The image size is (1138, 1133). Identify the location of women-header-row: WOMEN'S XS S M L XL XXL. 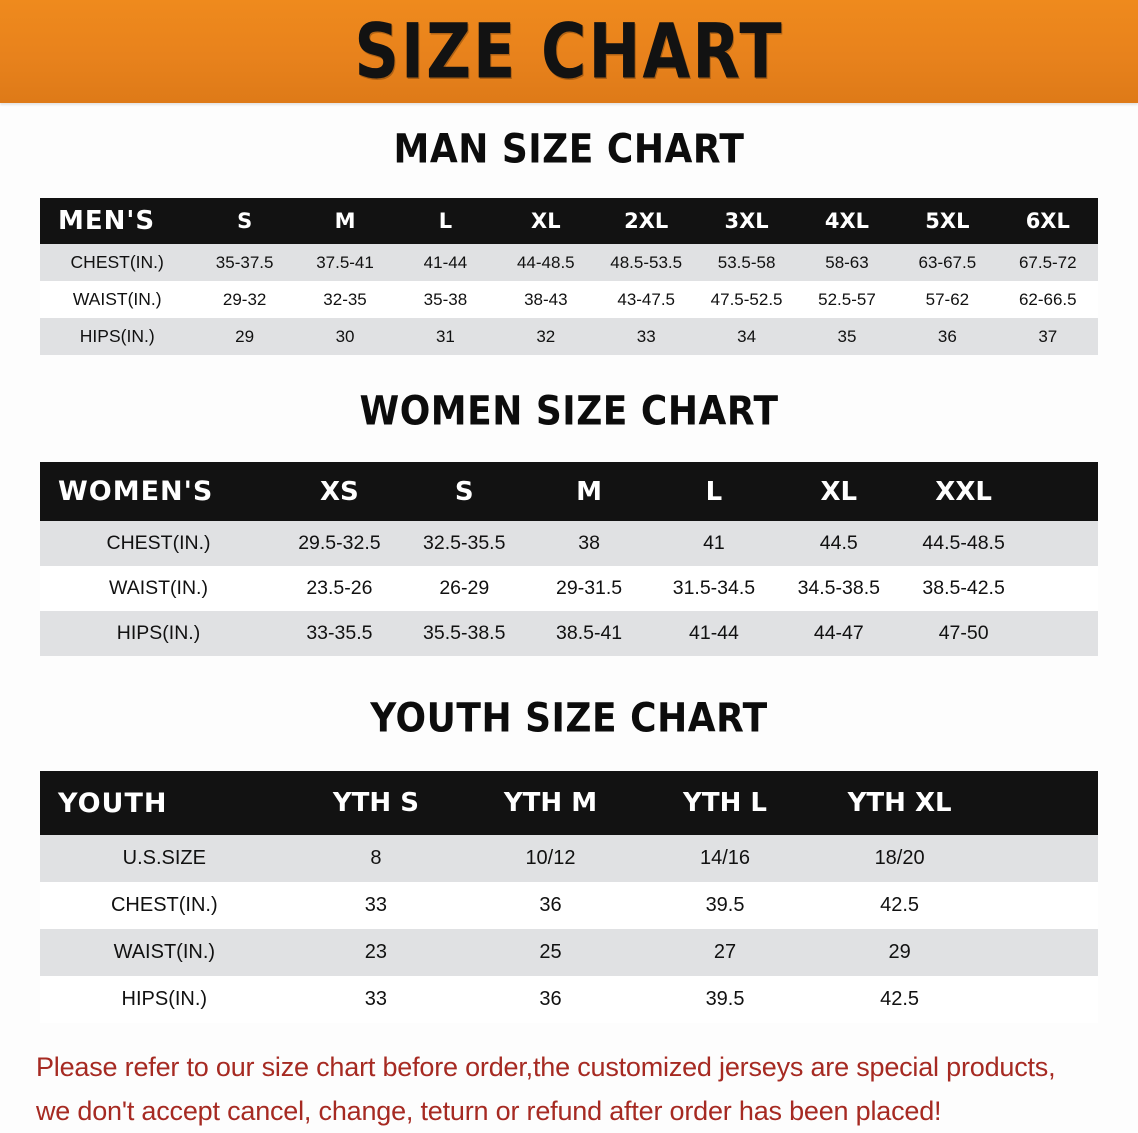
(569, 491).